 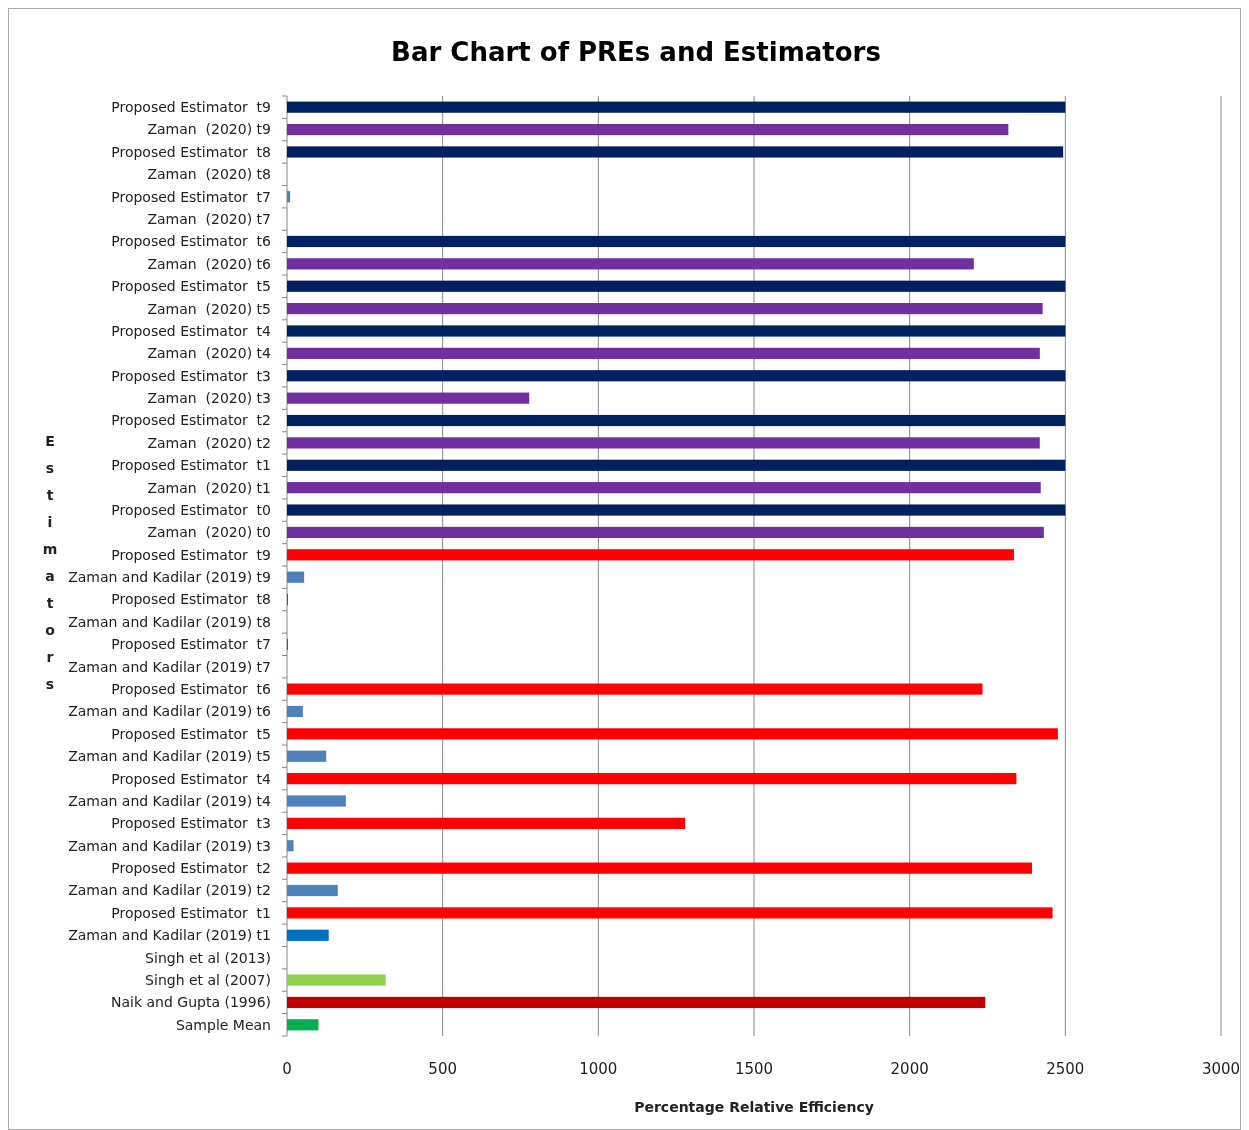 What do you see at coordinates (209, 219) in the screenshot?
I see `y-tick-label: Zaman (2020) t7` at bounding box center [209, 219].